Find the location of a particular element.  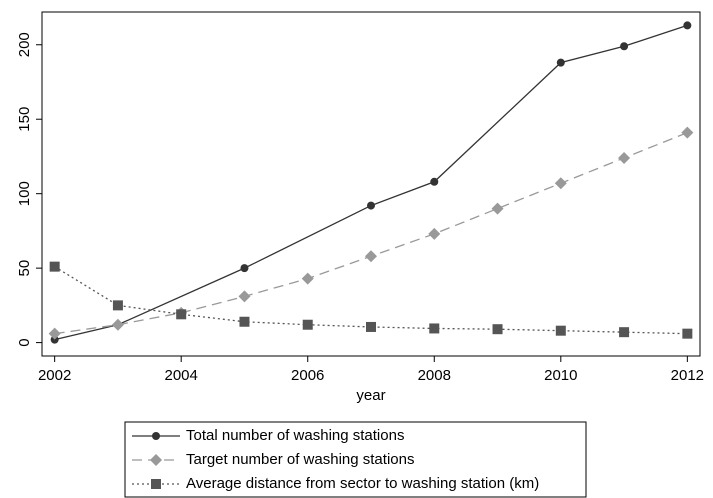

x-tick-label: 2006 is located at coordinates (307, 375).